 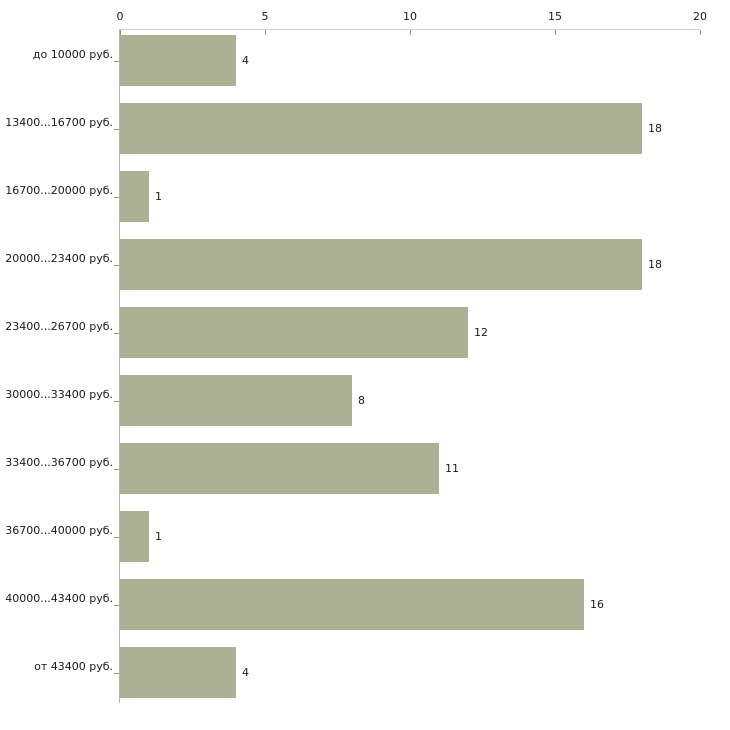 I want to click on y-axis-category-label: 40000...43400 руб., so click(x=56, y=601).